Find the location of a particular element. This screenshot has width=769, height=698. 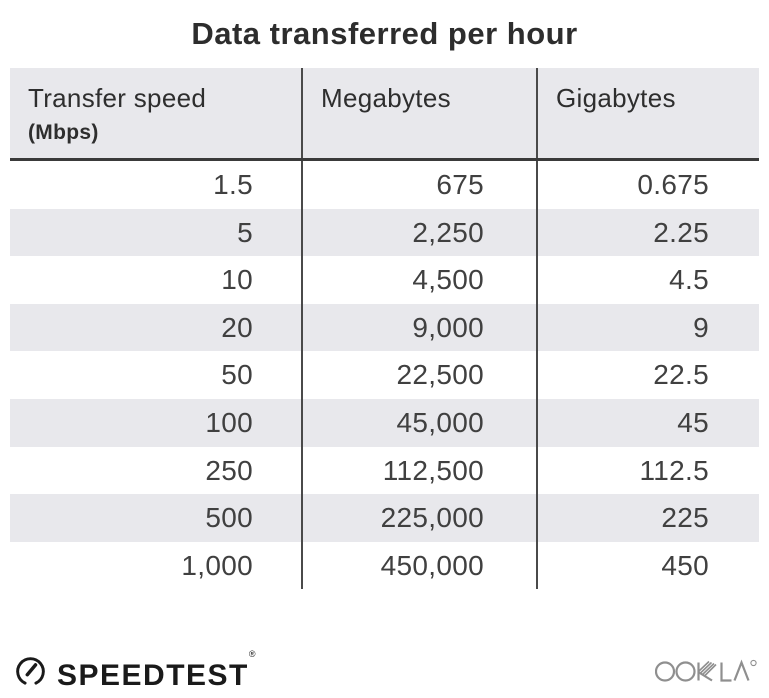

table-row: 50 22,500 22.5 is located at coordinates (384, 375).